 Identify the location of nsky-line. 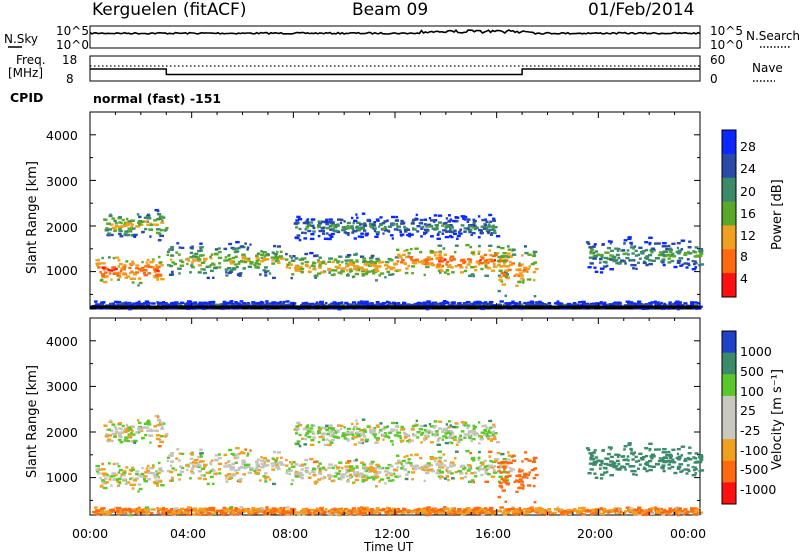
(395, 32).